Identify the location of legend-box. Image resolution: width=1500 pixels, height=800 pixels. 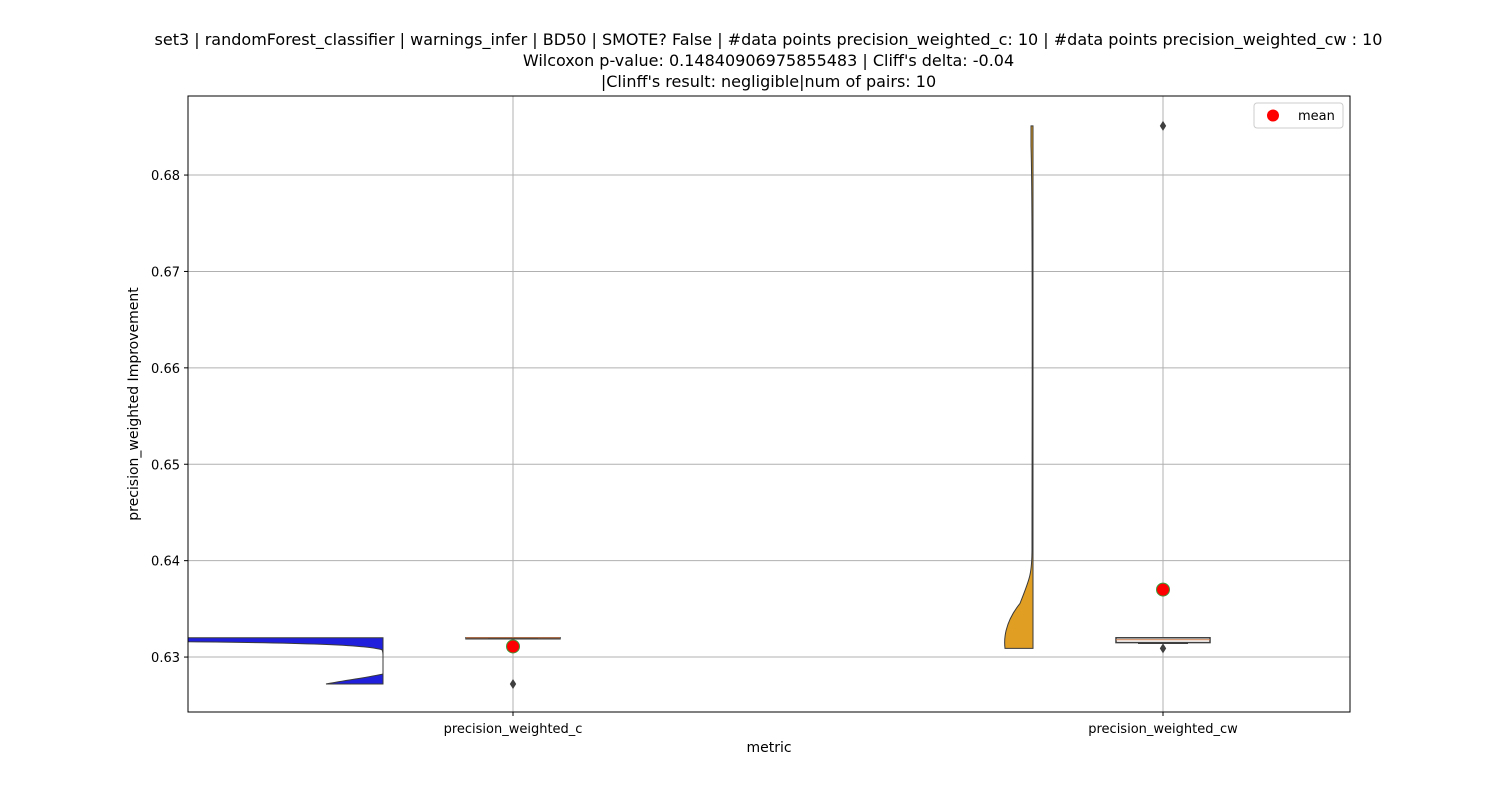
(1298, 115).